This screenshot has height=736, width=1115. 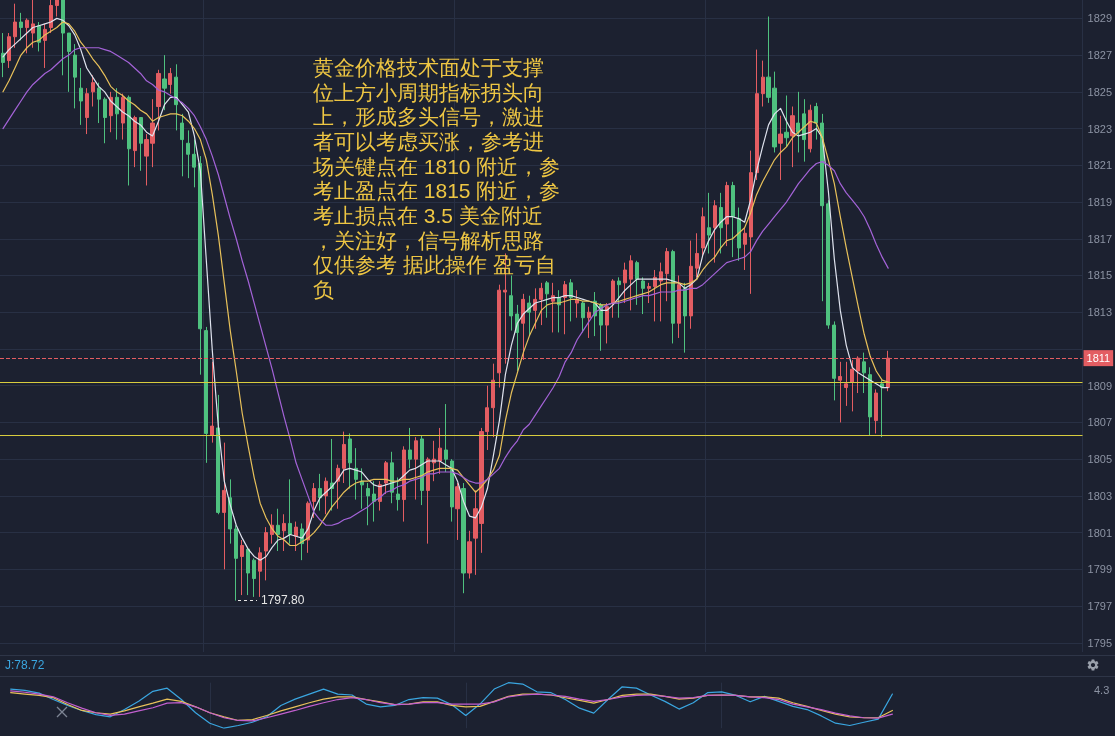 I want to click on y-tick-label: 1795, so click(x=1100, y=642).